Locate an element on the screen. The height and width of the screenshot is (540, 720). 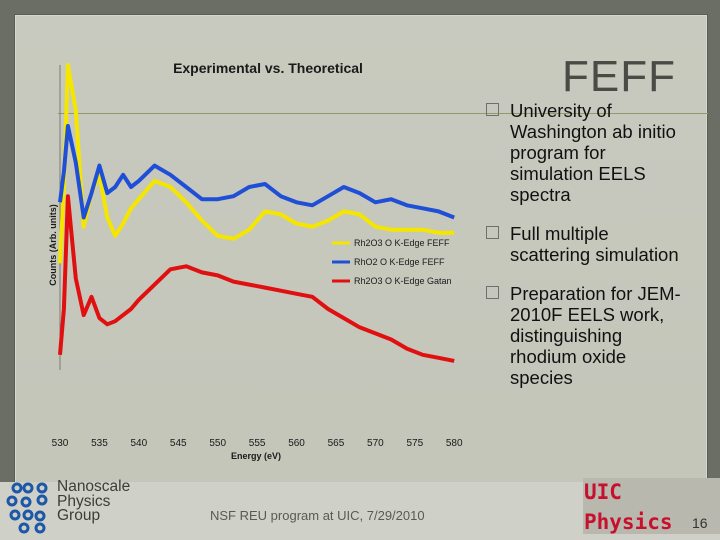
logo-line: Nanoscale is located at coordinates (94, 486).